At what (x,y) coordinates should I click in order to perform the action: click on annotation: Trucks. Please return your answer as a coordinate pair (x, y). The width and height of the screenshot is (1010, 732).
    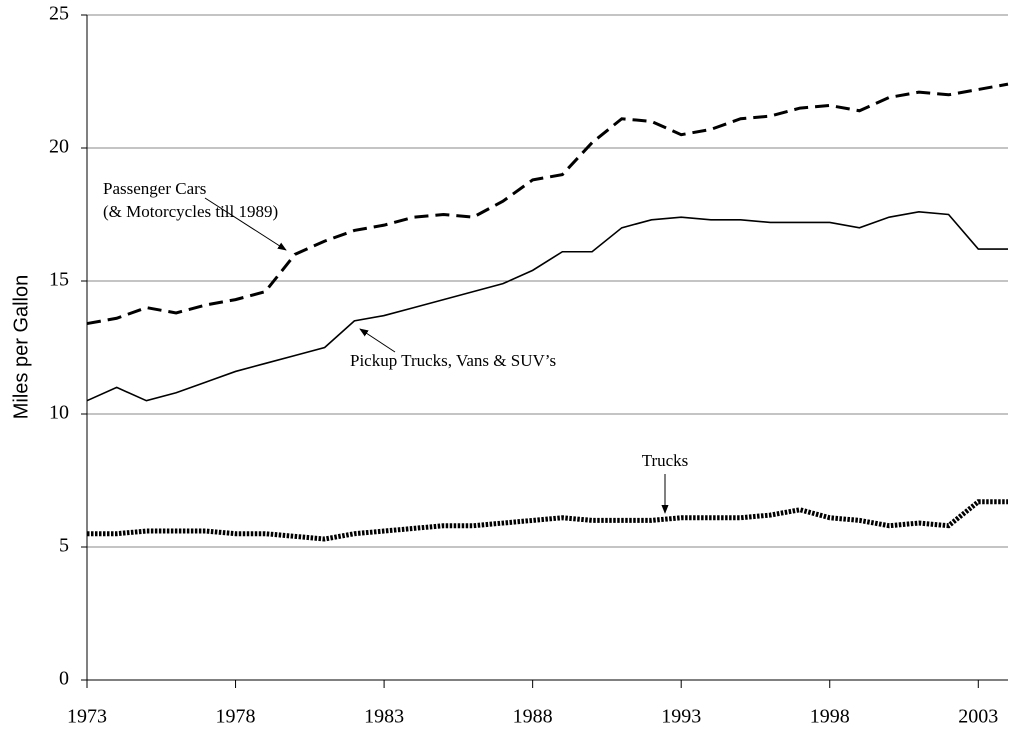
    Looking at the image, I should click on (665, 460).